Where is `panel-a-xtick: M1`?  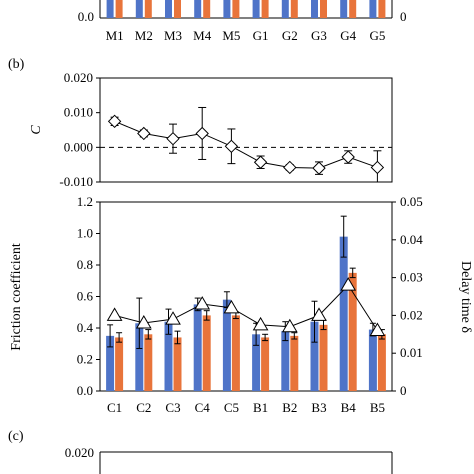
panel-a-xtick: M1 is located at coordinates (115, 35).